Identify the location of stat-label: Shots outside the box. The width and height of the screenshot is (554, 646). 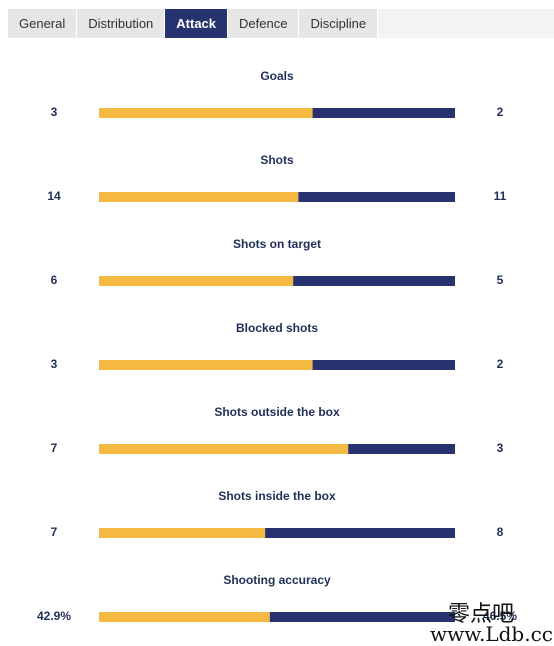
(277, 412).